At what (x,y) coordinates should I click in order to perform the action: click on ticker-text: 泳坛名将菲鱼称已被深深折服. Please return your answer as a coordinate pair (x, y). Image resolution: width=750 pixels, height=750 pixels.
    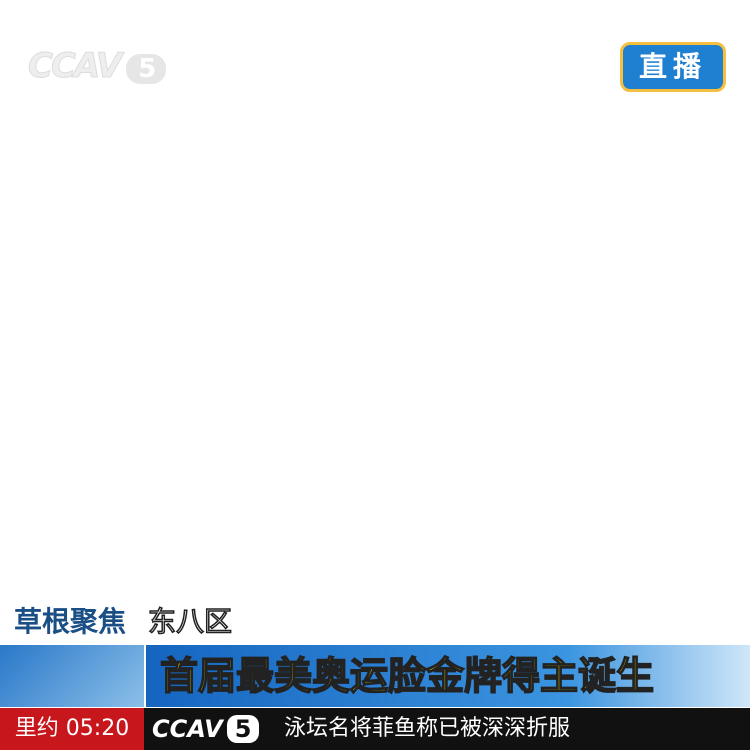
    Looking at the image, I should click on (427, 728).